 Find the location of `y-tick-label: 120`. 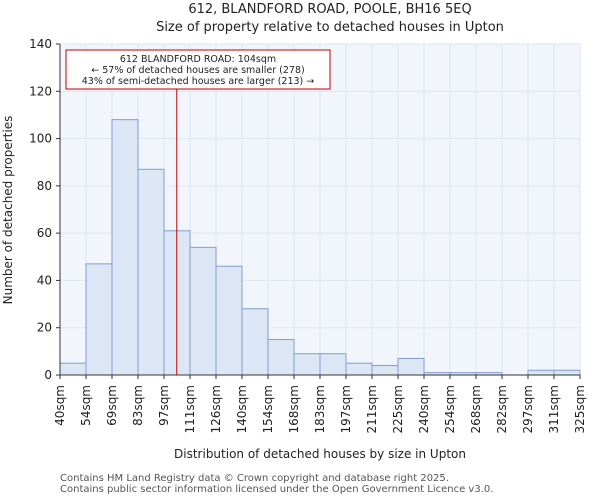

y-tick-label: 120 is located at coordinates (40, 91).